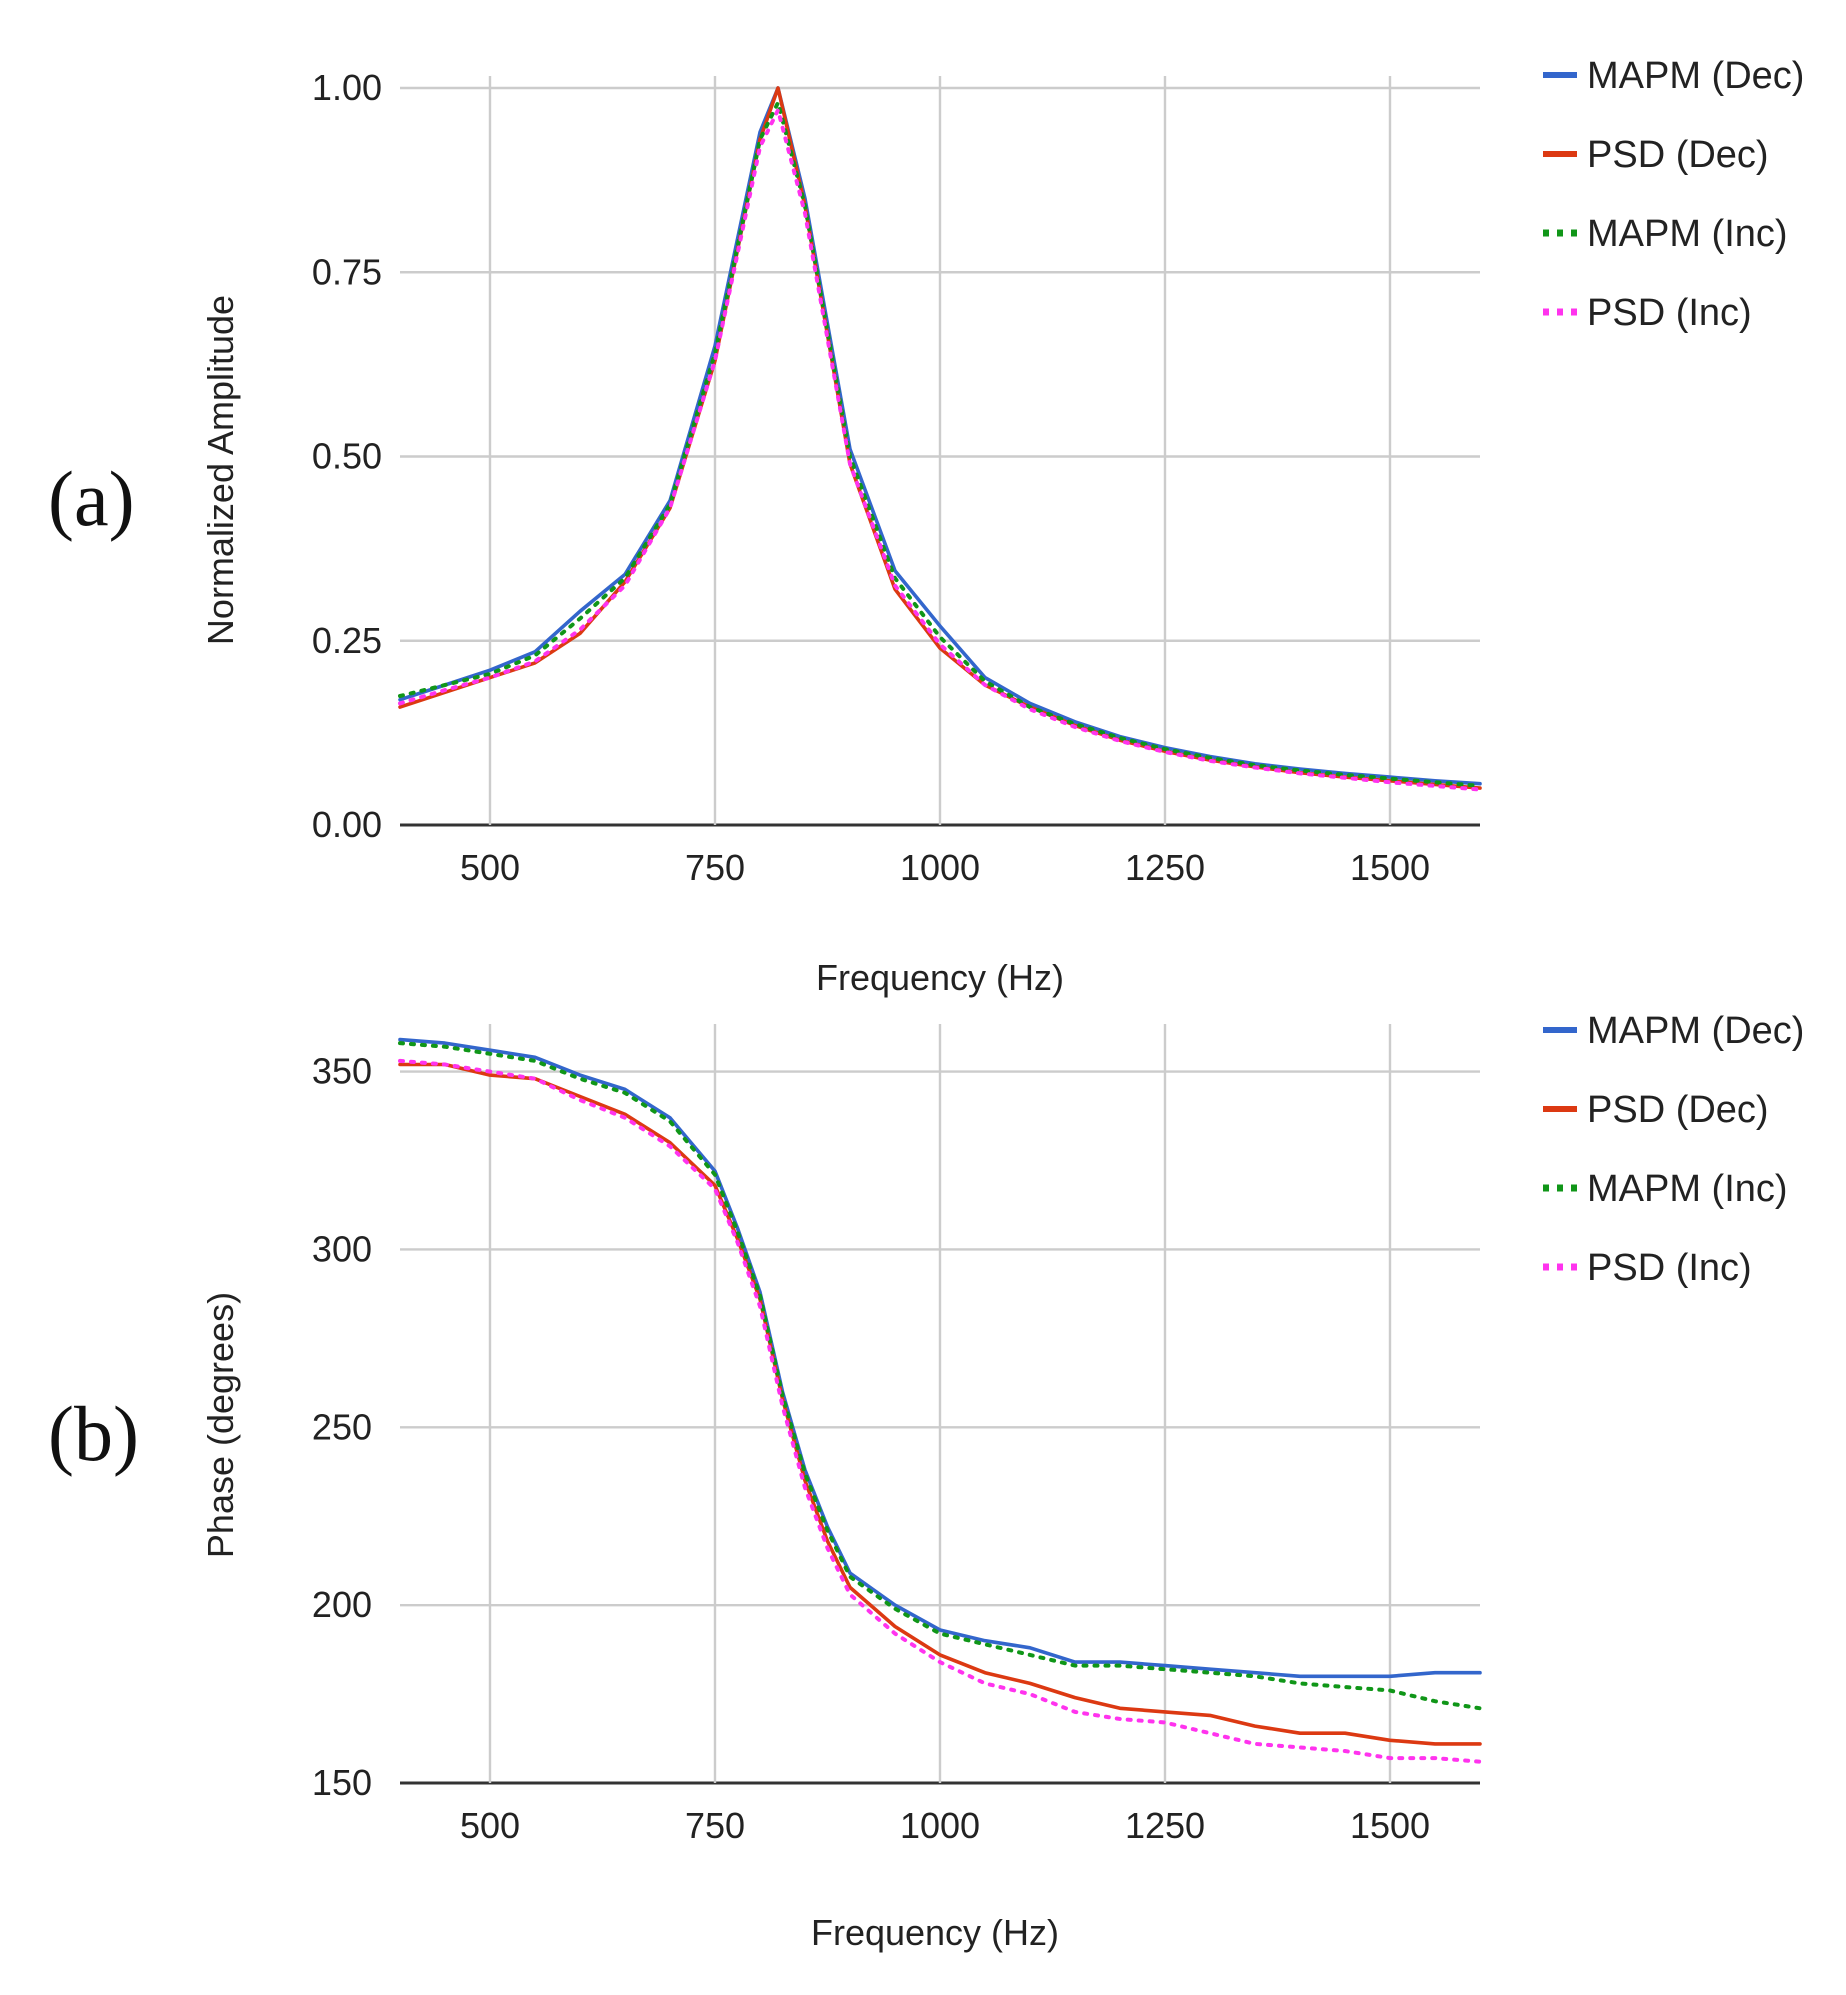 The width and height of the screenshot is (1846, 1995). I want to click on y-axis-title-a: Normalized Amplitude, so click(220, 470).